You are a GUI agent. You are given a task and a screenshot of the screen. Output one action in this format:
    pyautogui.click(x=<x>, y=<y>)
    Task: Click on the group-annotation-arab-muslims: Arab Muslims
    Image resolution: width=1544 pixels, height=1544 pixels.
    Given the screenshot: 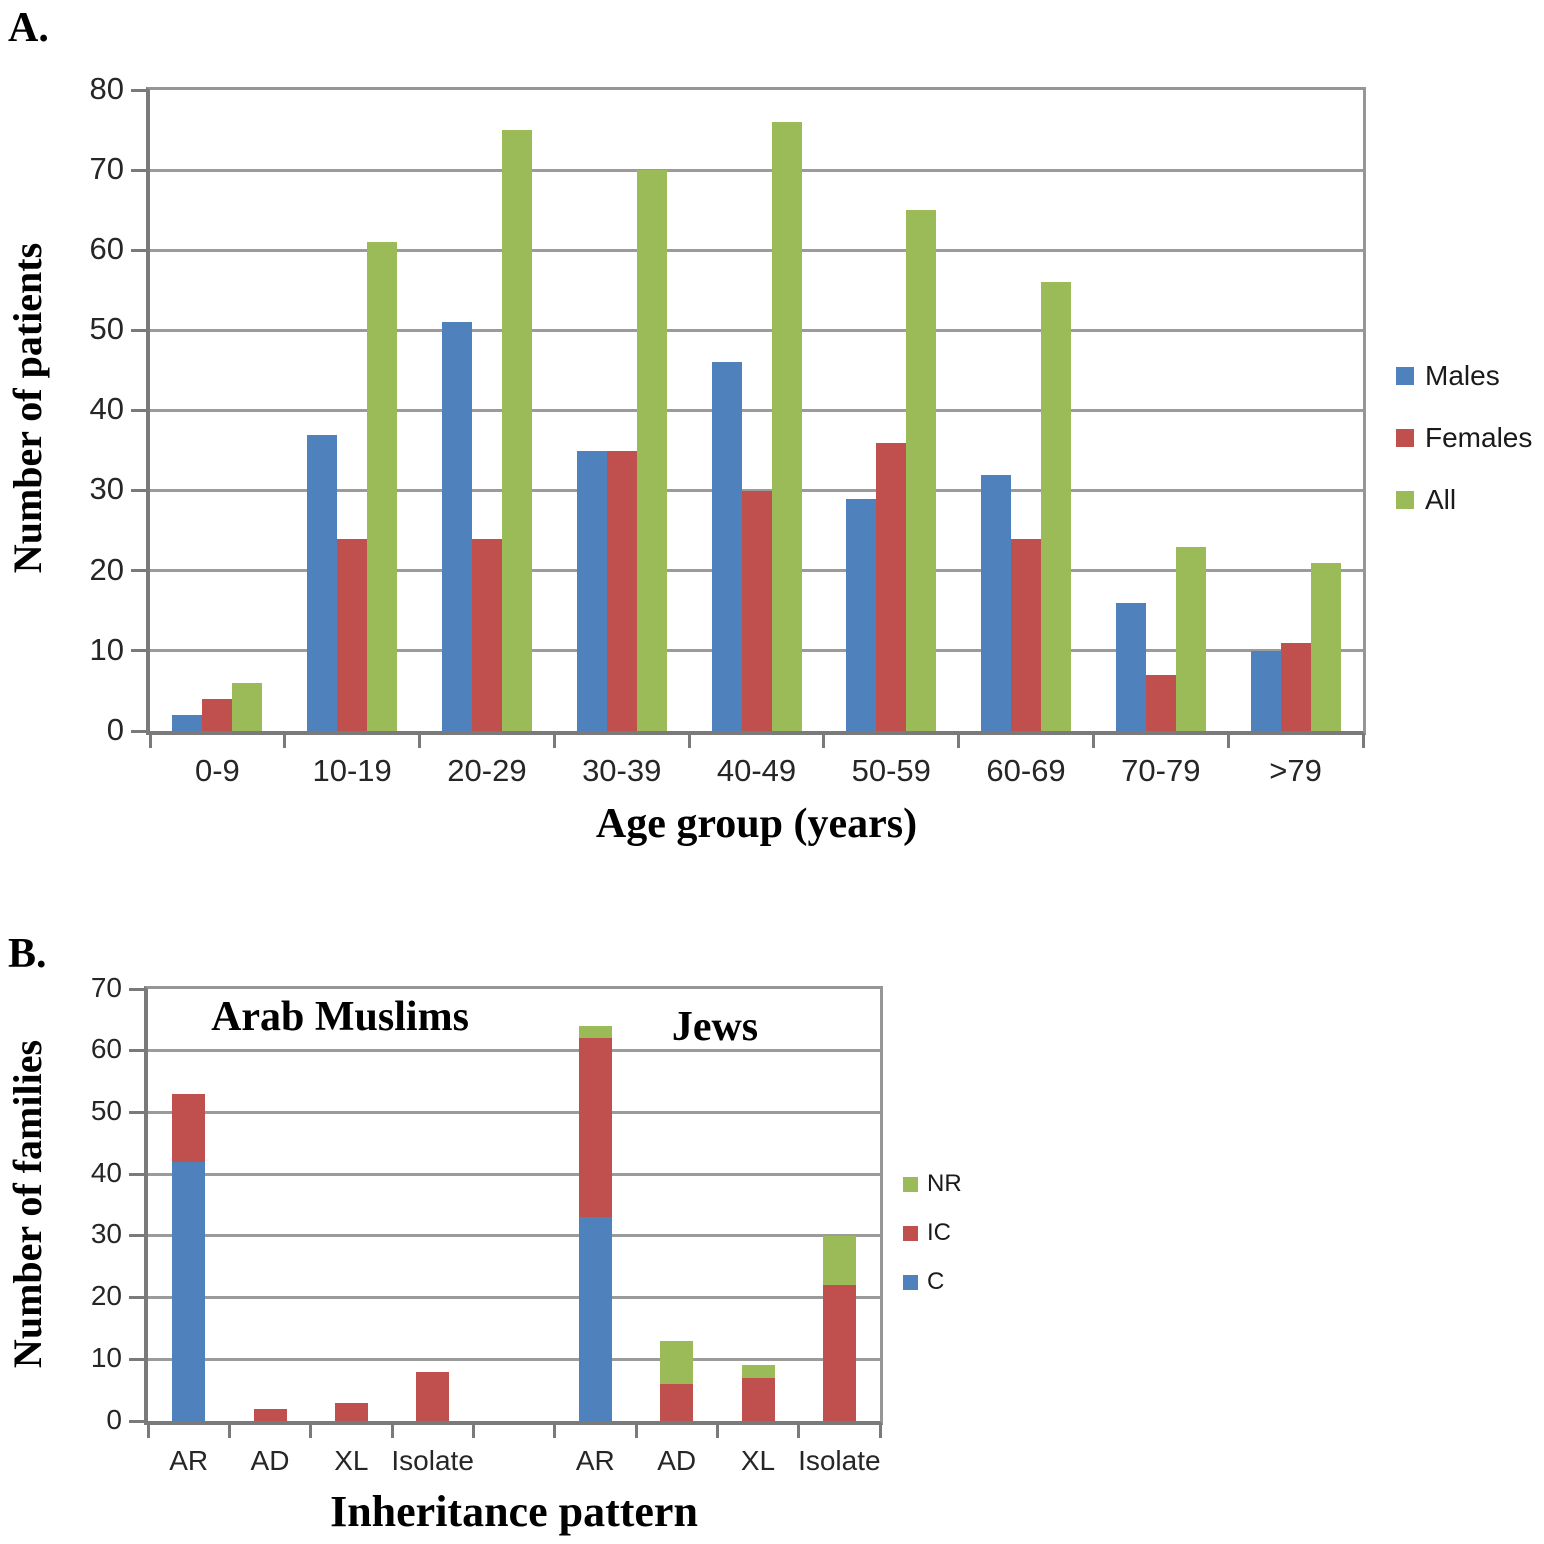 What is the action you would take?
    pyautogui.click(x=340, y=1017)
    